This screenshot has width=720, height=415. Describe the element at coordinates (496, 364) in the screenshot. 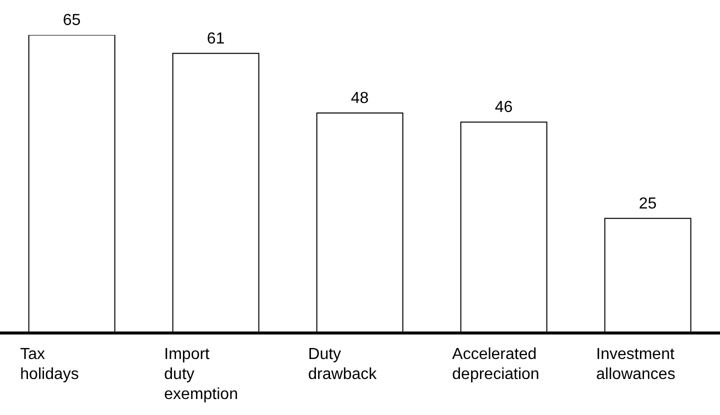

I see `x-tick-label: Accelerated depreciation` at that location.